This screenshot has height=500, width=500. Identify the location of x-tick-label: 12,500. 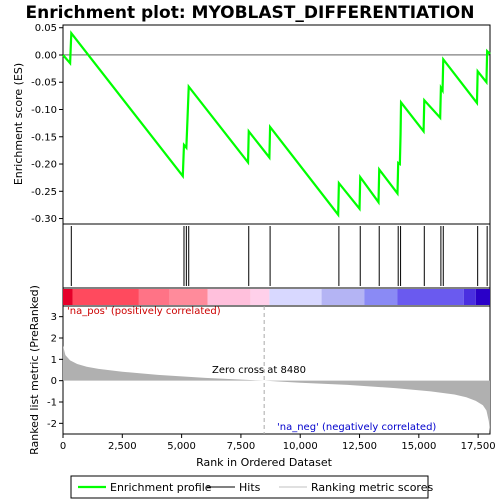
(359, 446).